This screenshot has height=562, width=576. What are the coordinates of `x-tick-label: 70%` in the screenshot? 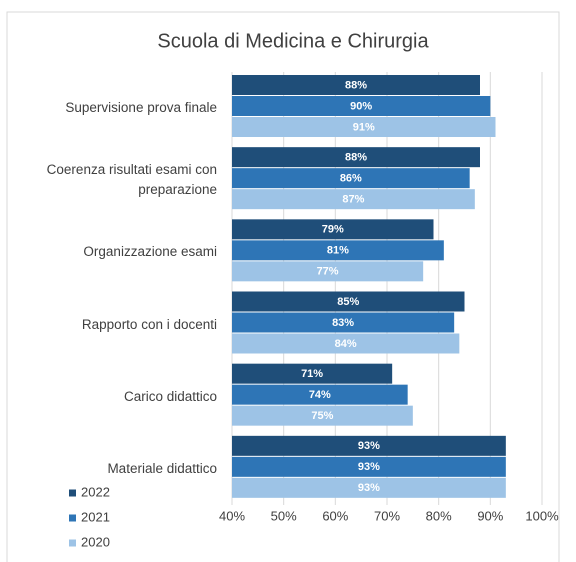 It's located at (387, 515).